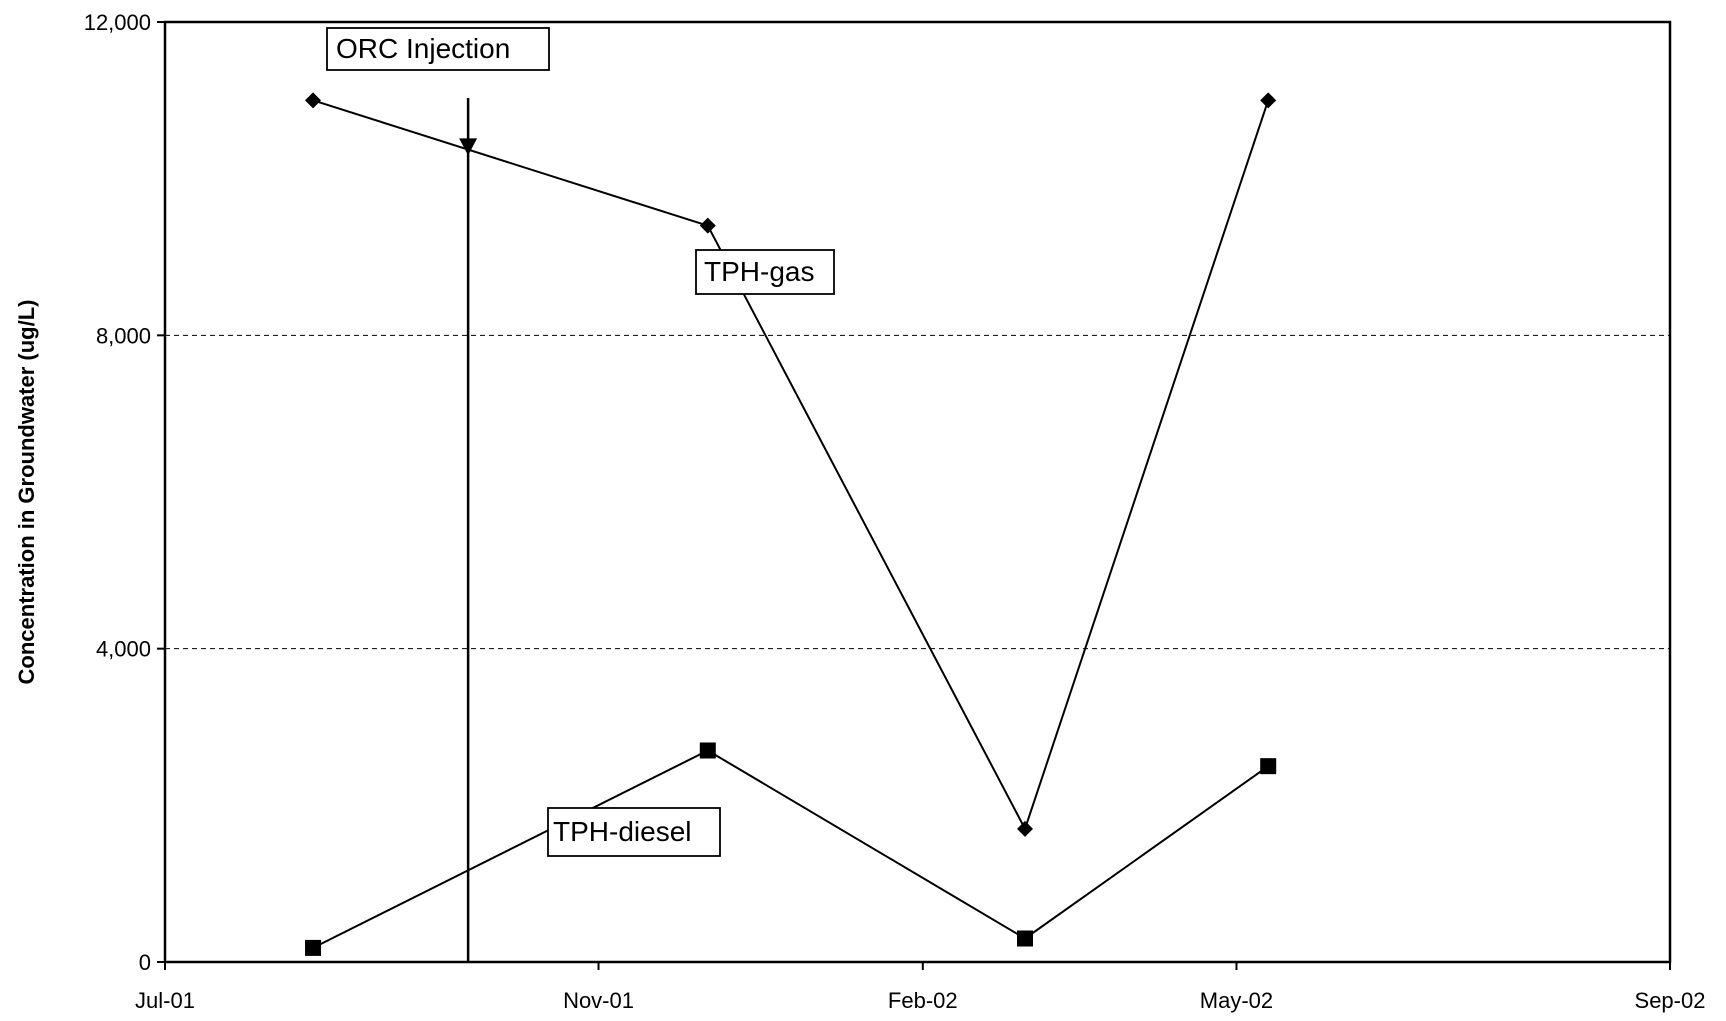  Describe the element at coordinates (123, 335) in the screenshot. I see `y-tick-label: 8,000` at that location.